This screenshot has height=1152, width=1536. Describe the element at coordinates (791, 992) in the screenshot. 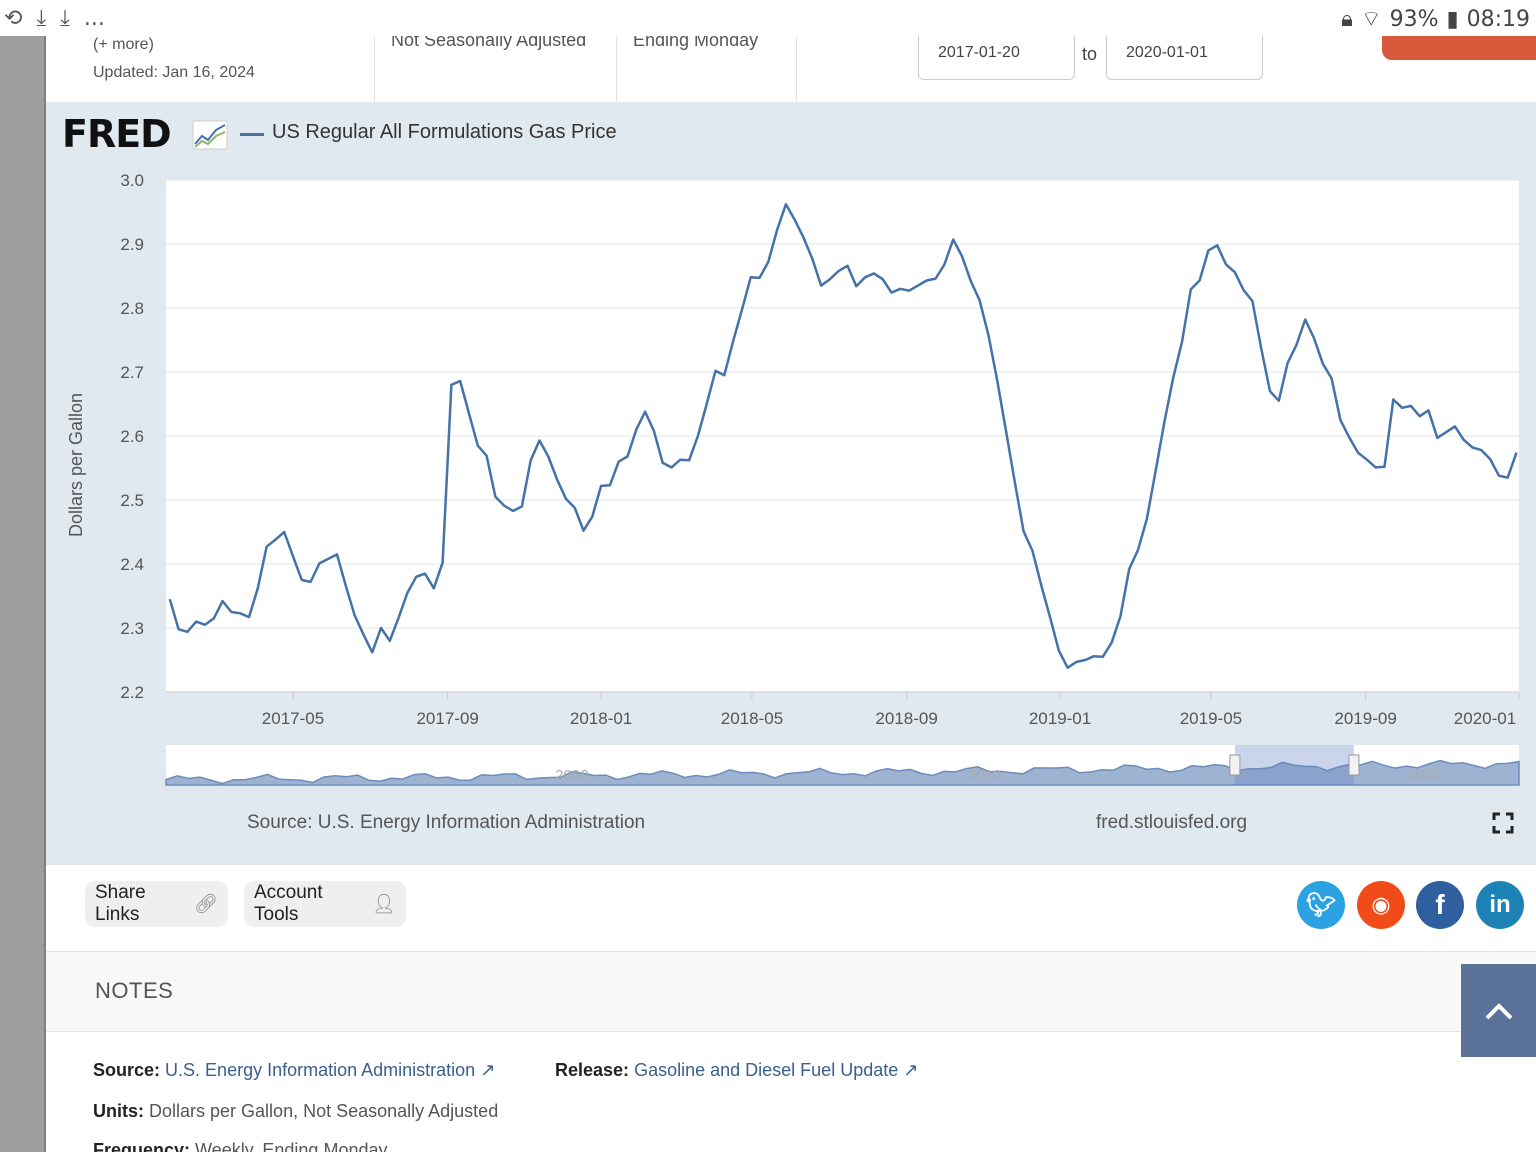

I see `notes-header: NOTES` at that location.